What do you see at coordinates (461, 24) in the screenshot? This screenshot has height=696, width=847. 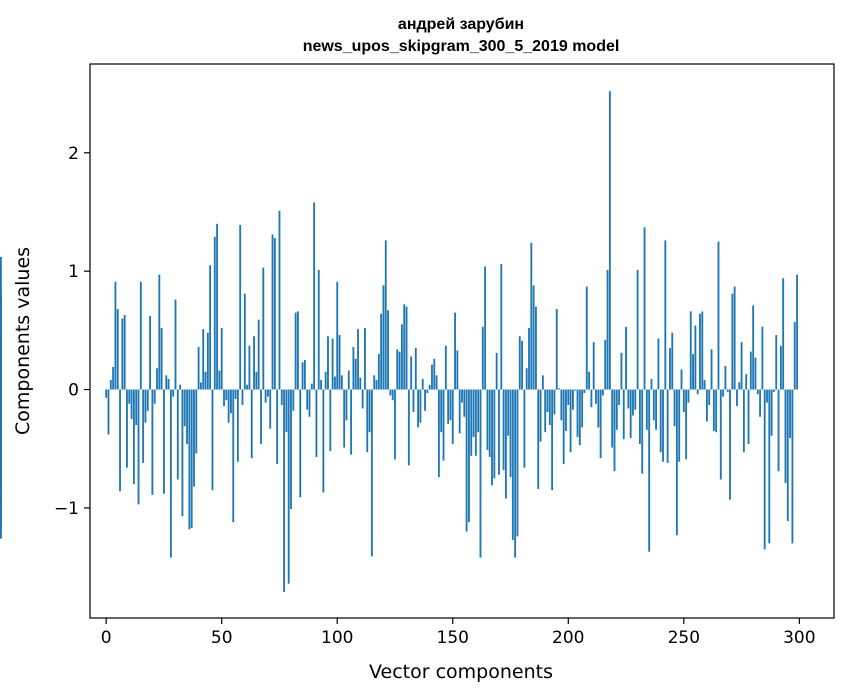 I see `chart-title: андрей зарубин` at bounding box center [461, 24].